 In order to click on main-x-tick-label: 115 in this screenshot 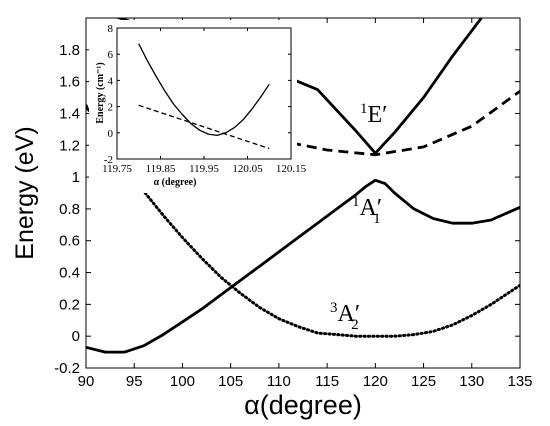, I will do `click(327, 381)`.